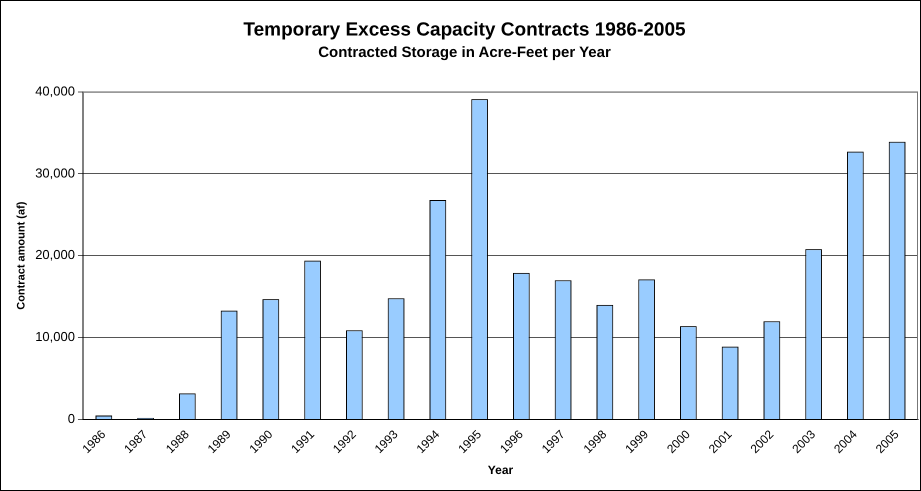  What do you see at coordinates (501, 470) in the screenshot?
I see `x-axis-title: Year` at bounding box center [501, 470].